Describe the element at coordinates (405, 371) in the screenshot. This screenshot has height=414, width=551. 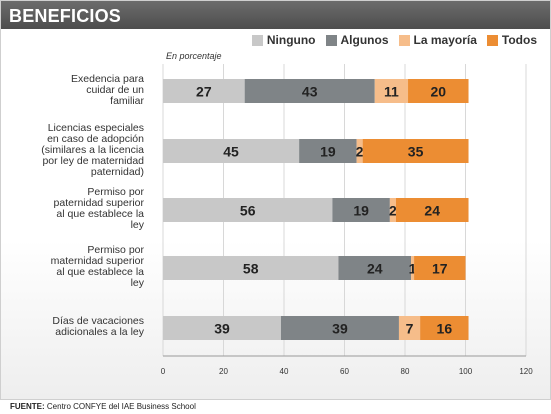
I see `x-tick-label-80: 80` at that location.